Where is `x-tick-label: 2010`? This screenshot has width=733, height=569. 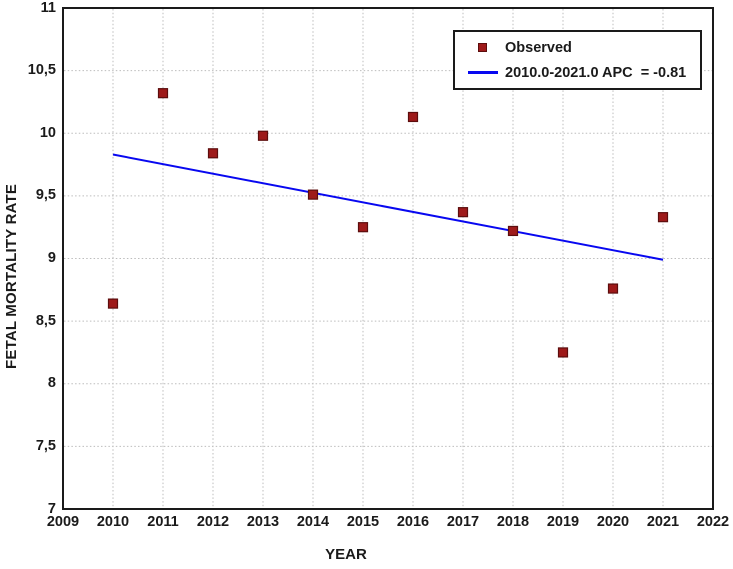 x-tick-label: 2010 is located at coordinates (113, 522).